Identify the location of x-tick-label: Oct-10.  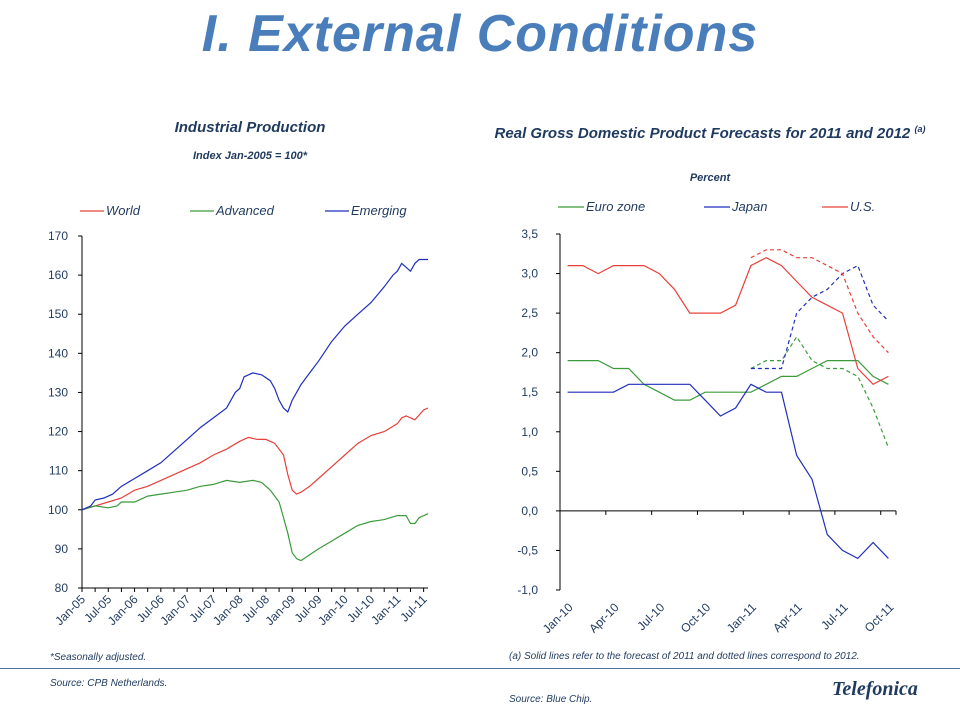
(696, 618).